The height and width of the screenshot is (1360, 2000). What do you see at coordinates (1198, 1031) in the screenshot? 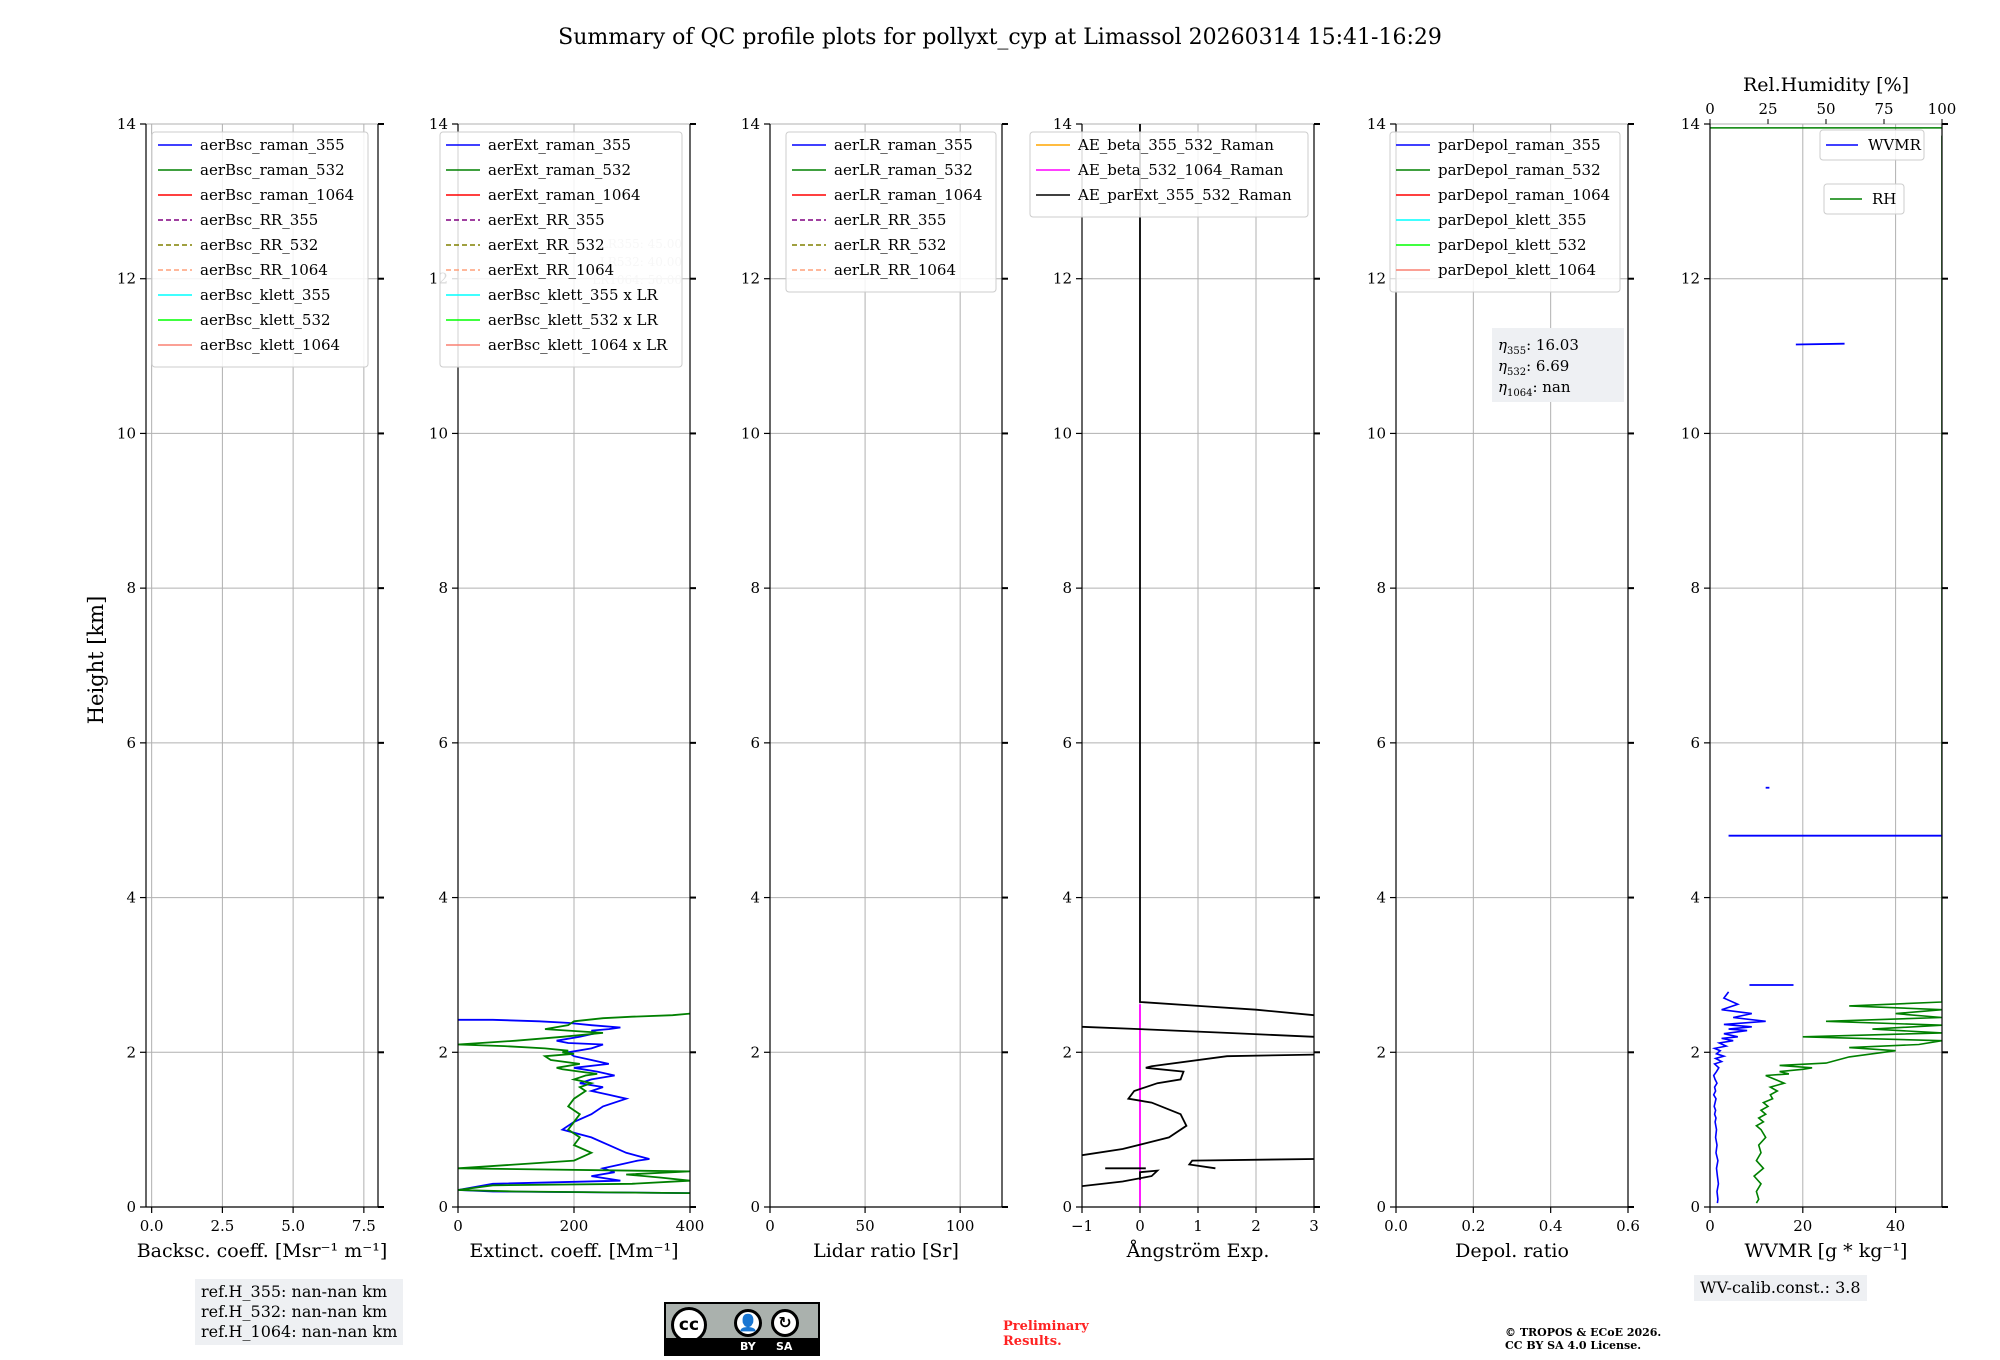
I see `series-line-AE_parExt_355_532_Raman_e` at bounding box center [1198, 1031].